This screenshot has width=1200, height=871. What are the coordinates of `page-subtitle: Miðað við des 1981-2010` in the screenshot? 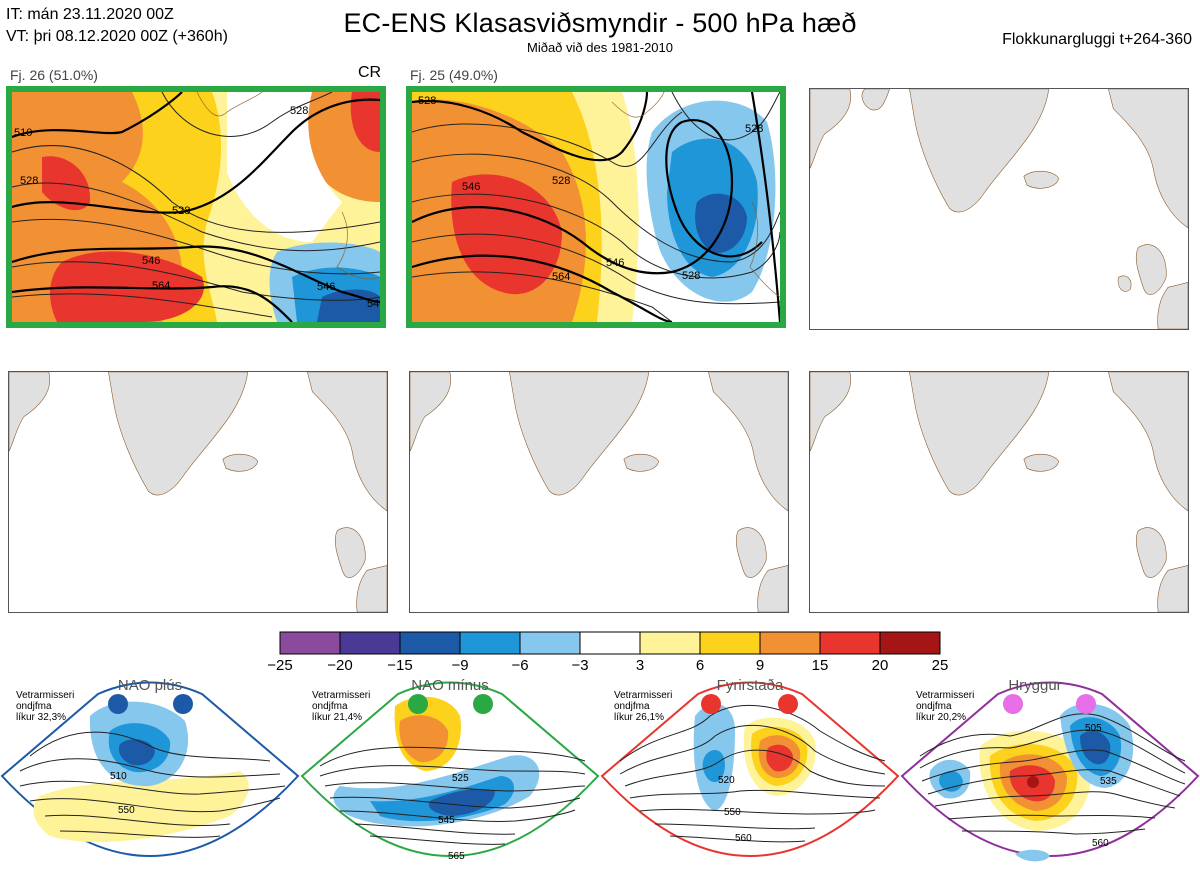 It's located at (600, 47).